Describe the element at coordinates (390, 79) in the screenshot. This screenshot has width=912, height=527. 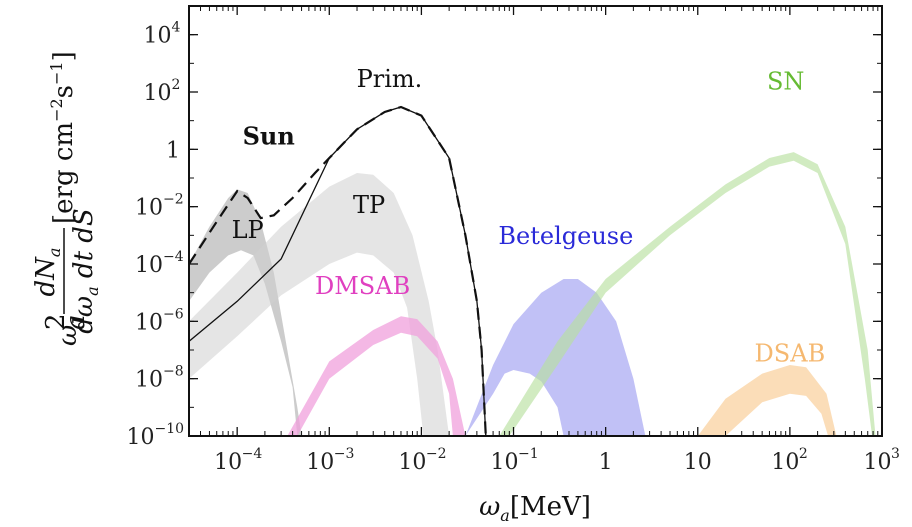
I see `label-prim: Prim.` at that location.